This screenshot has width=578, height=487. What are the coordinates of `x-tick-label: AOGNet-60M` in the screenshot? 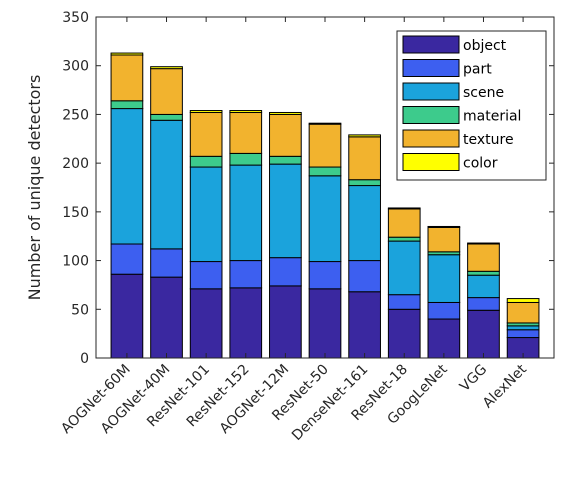 It's located at (95, 399).